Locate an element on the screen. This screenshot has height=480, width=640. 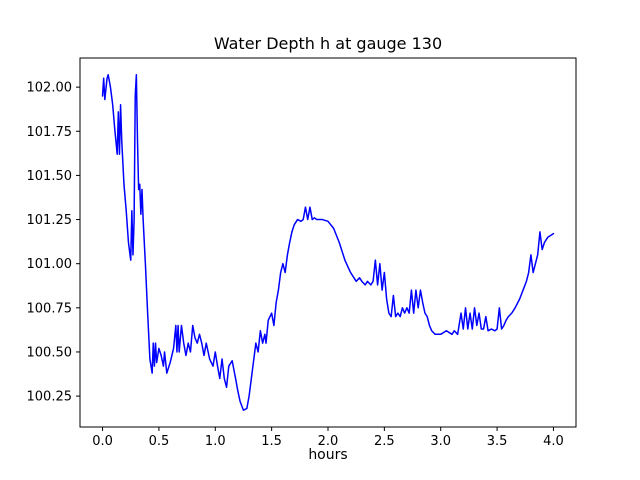
y-tick-label: 101.25 is located at coordinates (50, 220).